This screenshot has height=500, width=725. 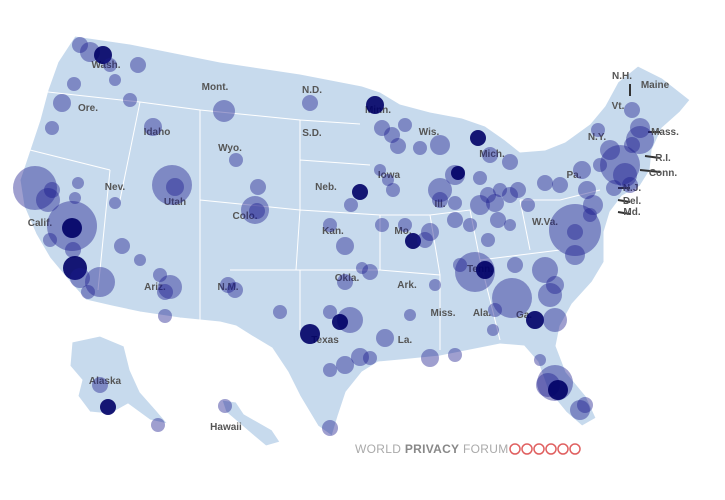 What do you see at coordinates (230, 148) in the screenshot?
I see `state-label: Wyo.` at bounding box center [230, 148].